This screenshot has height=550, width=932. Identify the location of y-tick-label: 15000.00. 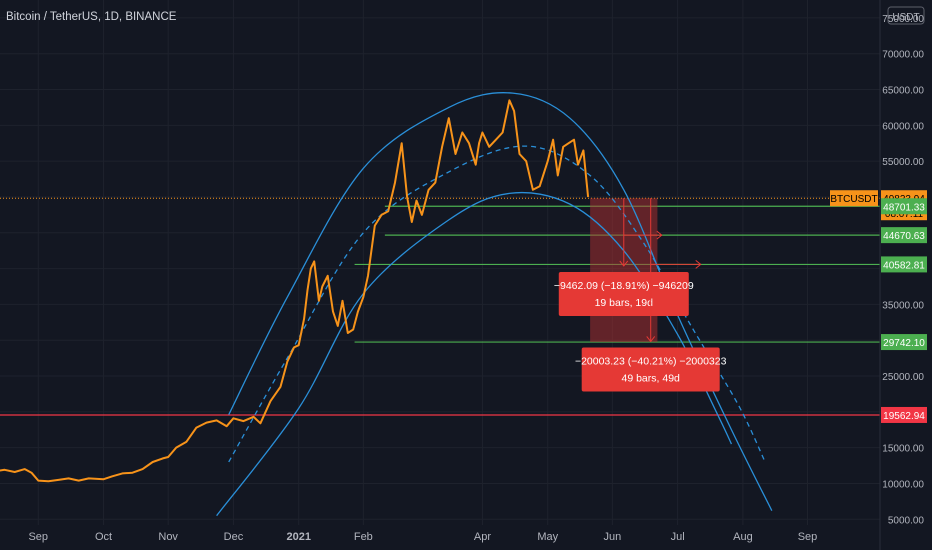
(903, 449).